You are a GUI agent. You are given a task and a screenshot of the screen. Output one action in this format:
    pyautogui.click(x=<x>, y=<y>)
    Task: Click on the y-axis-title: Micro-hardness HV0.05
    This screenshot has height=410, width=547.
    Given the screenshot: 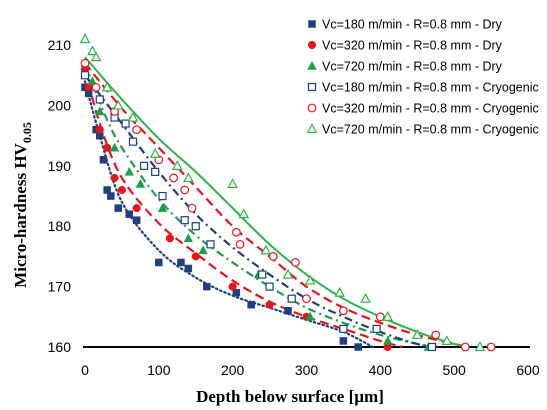 What is the action you would take?
    pyautogui.click(x=22, y=205)
    